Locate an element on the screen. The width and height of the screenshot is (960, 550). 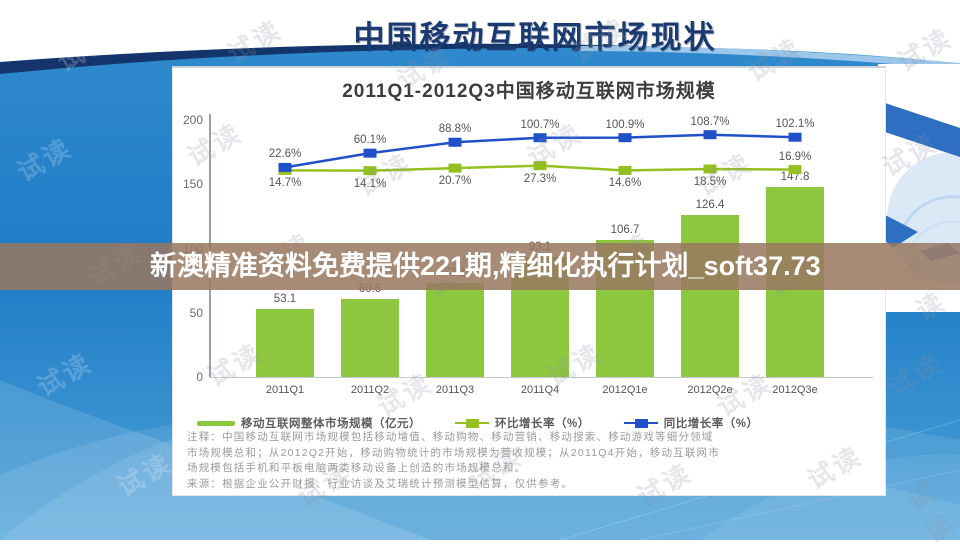
x-axis-category-label: 2011Q1 is located at coordinates (285, 390).